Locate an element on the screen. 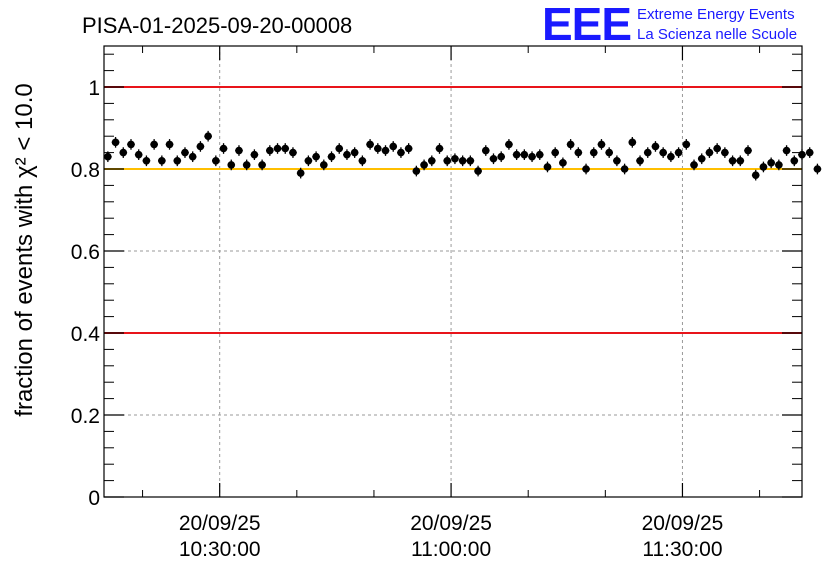  eee-logo-mark: EEE is located at coordinates (586, 25).